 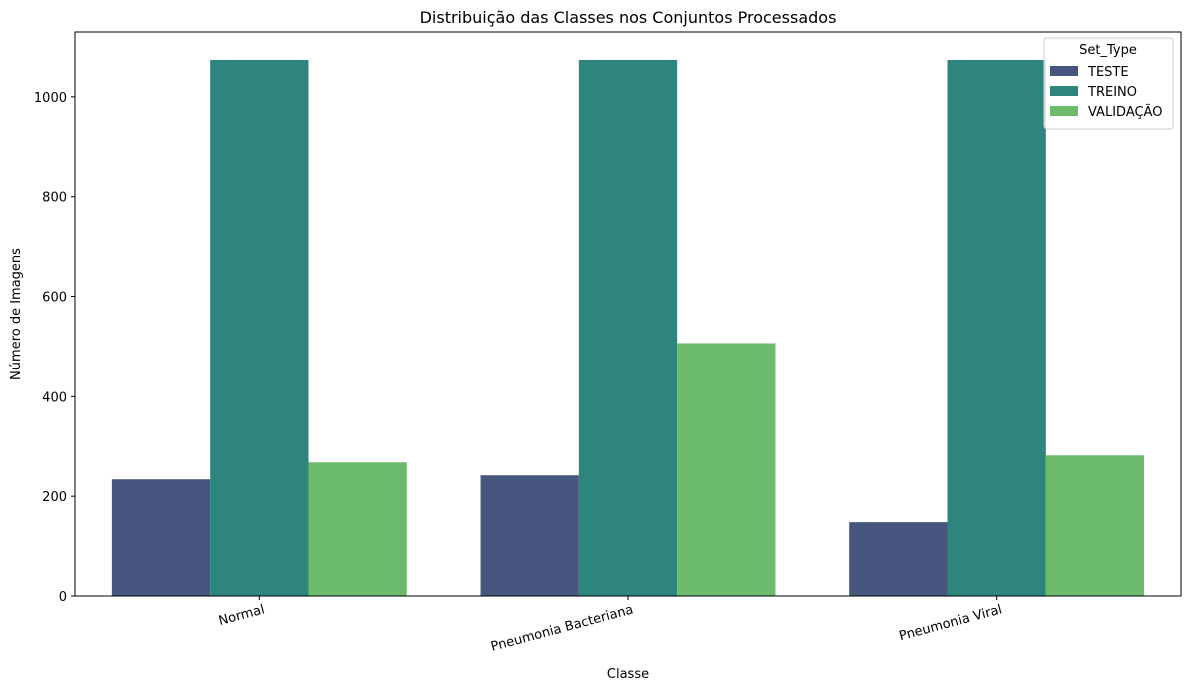 I want to click on bar-normal-validação, so click(x=357, y=529).